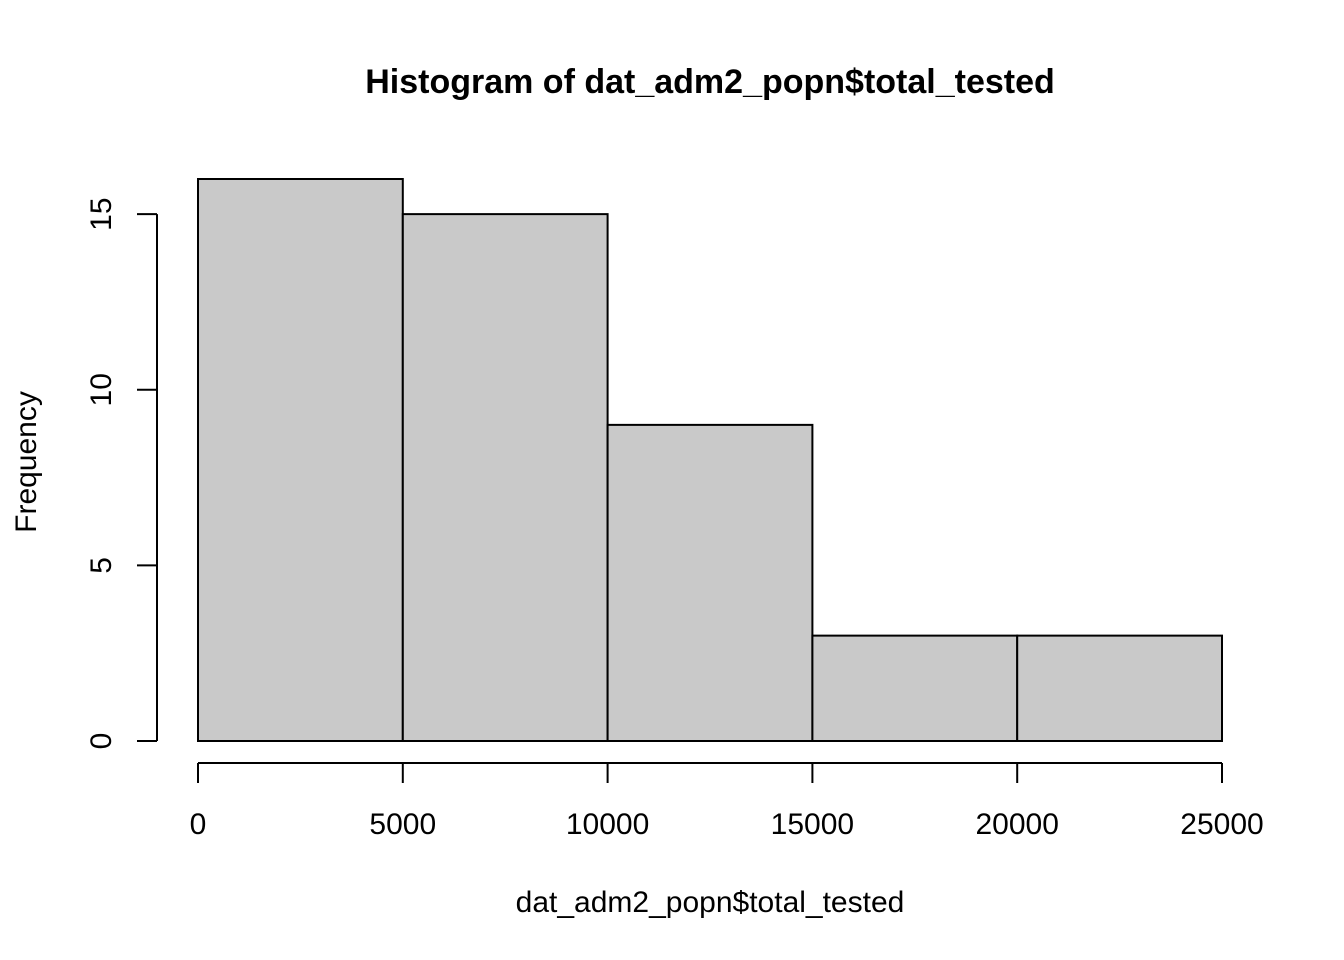 The width and height of the screenshot is (1344, 960). I want to click on chart-title: Histogram of dat_adm2_popn$total_tested, so click(710, 82).